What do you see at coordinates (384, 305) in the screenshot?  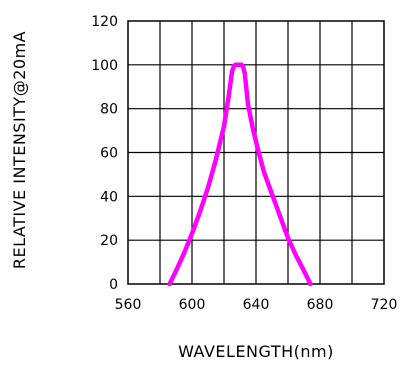 I see `x-tick-label: 720` at bounding box center [384, 305].